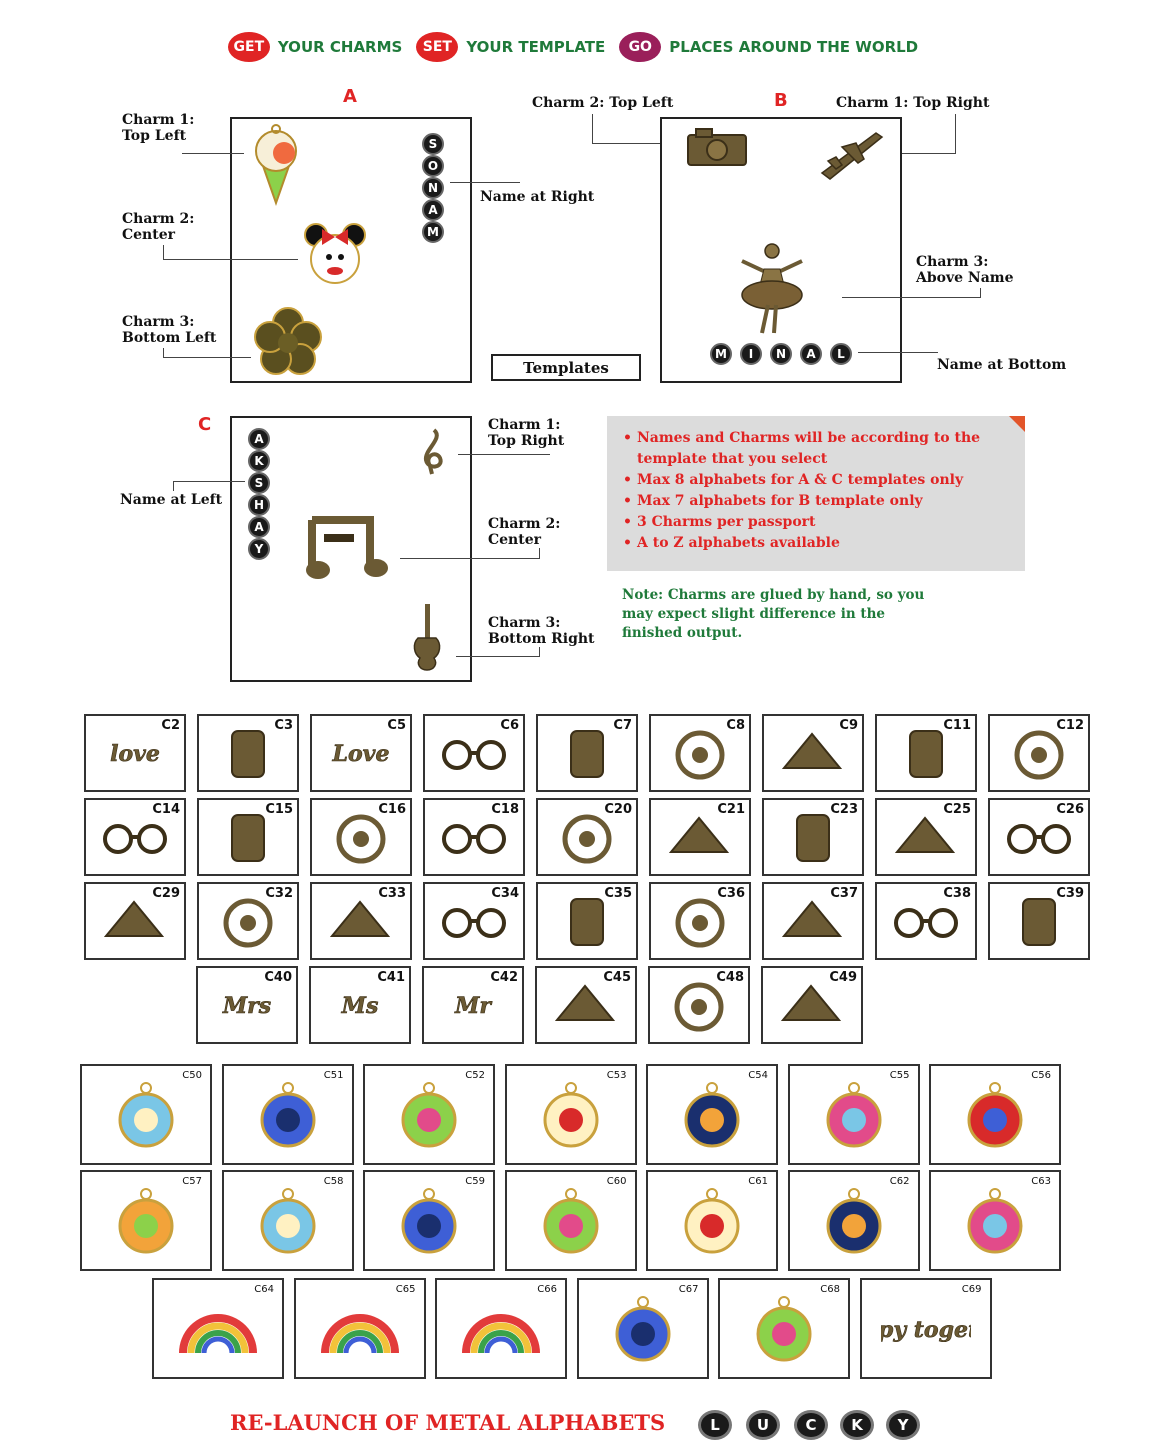 Image resolution: width=1152 pixels, height=1440 pixels. I want to click on charm-c29-icon, so click(135, 921).